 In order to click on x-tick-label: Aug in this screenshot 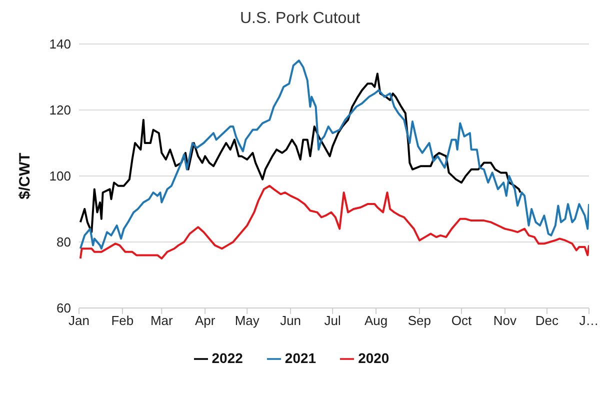, I will do `click(376, 320)`.